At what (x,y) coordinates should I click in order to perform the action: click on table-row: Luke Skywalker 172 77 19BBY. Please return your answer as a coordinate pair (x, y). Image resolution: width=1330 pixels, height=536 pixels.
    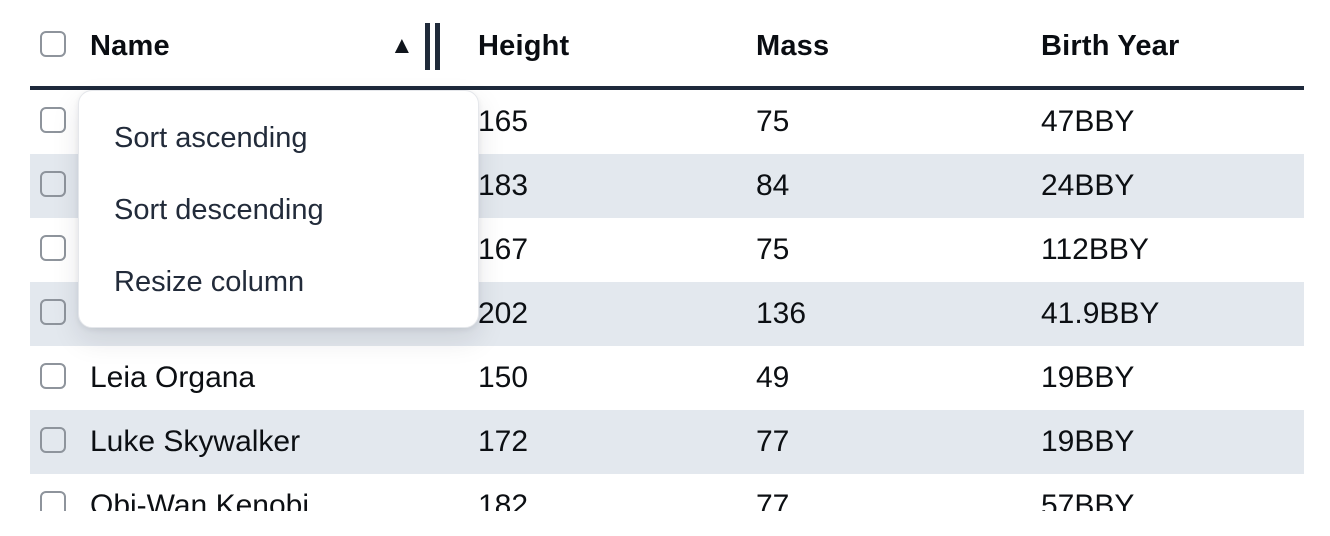
    Looking at the image, I should click on (667, 442).